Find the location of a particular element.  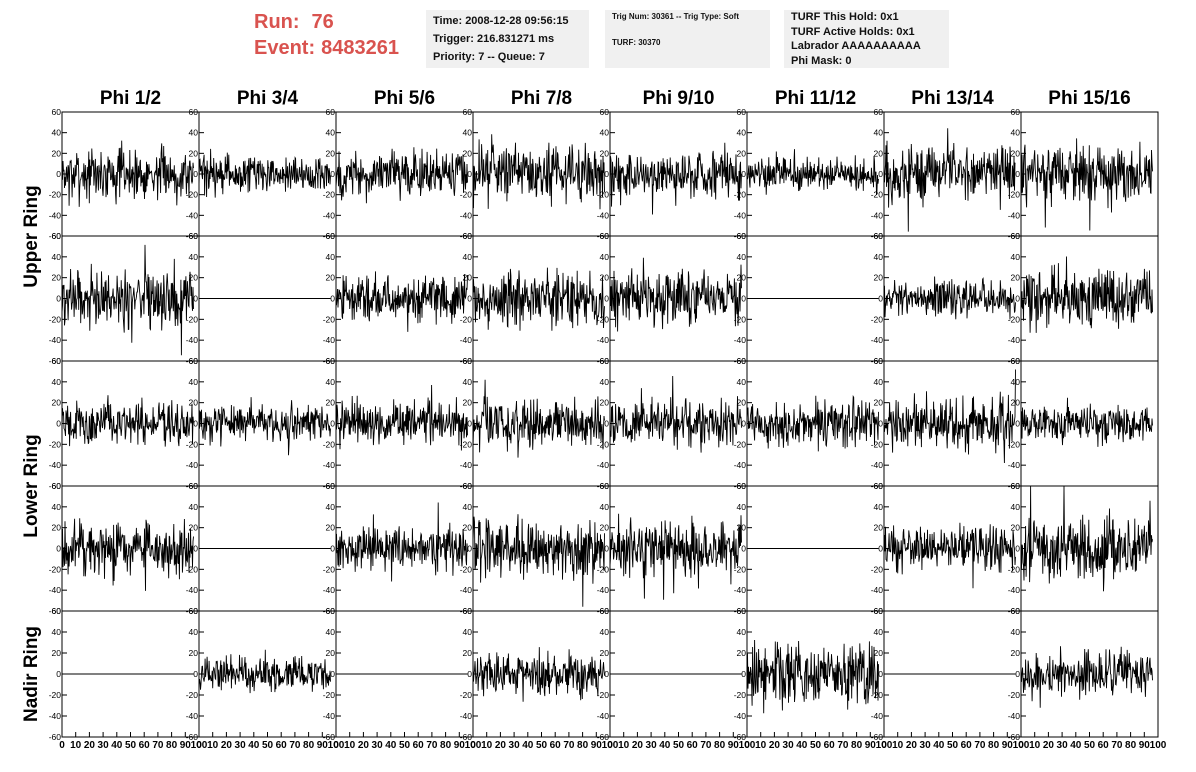

x-tick-label: 10 is located at coordinates (624, 745).